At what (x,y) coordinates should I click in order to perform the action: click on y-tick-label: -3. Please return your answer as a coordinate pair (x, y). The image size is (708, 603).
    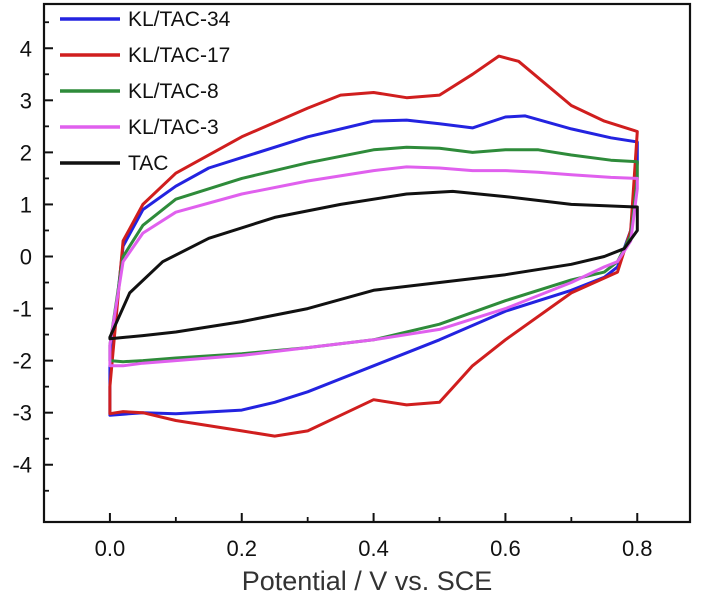
    Looking at the image, I should click on (22, 413).